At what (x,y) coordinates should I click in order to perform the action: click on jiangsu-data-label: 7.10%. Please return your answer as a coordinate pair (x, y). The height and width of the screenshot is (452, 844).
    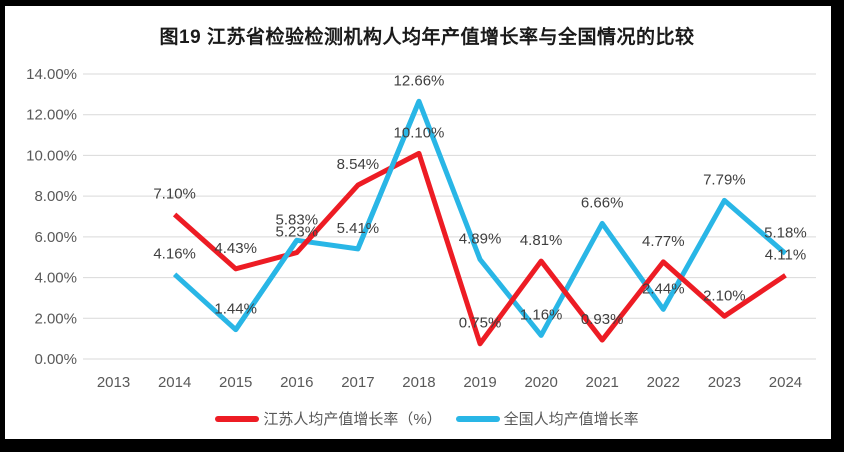
    Looking at the image, I should click on (174, 193).